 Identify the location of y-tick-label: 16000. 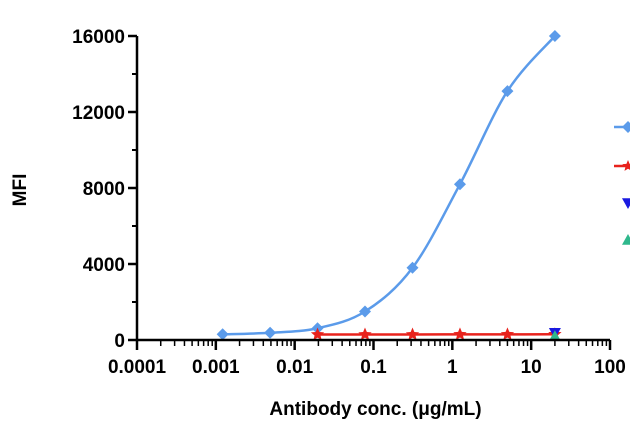
(98, 37).